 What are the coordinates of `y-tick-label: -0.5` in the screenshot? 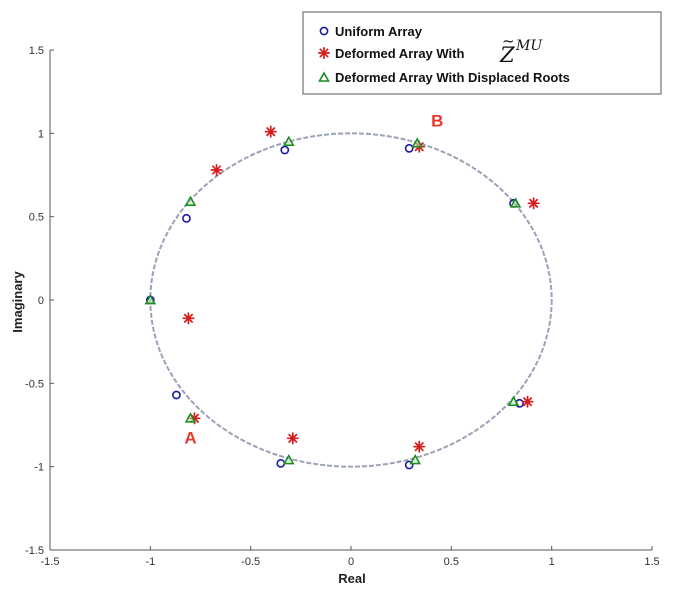 It's located at (34, 384).